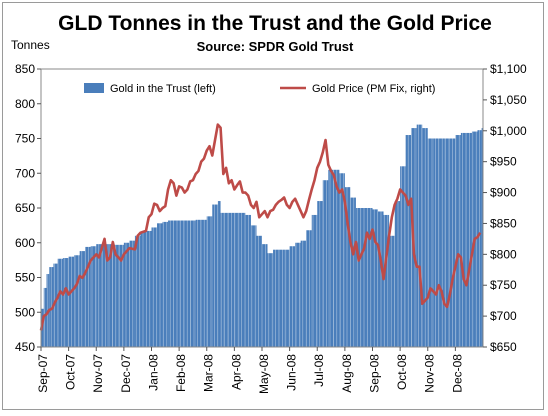  Describe the element at coordinates (25, 69) in the screenshot. I see `y-left-tick-label: 850` at that location.